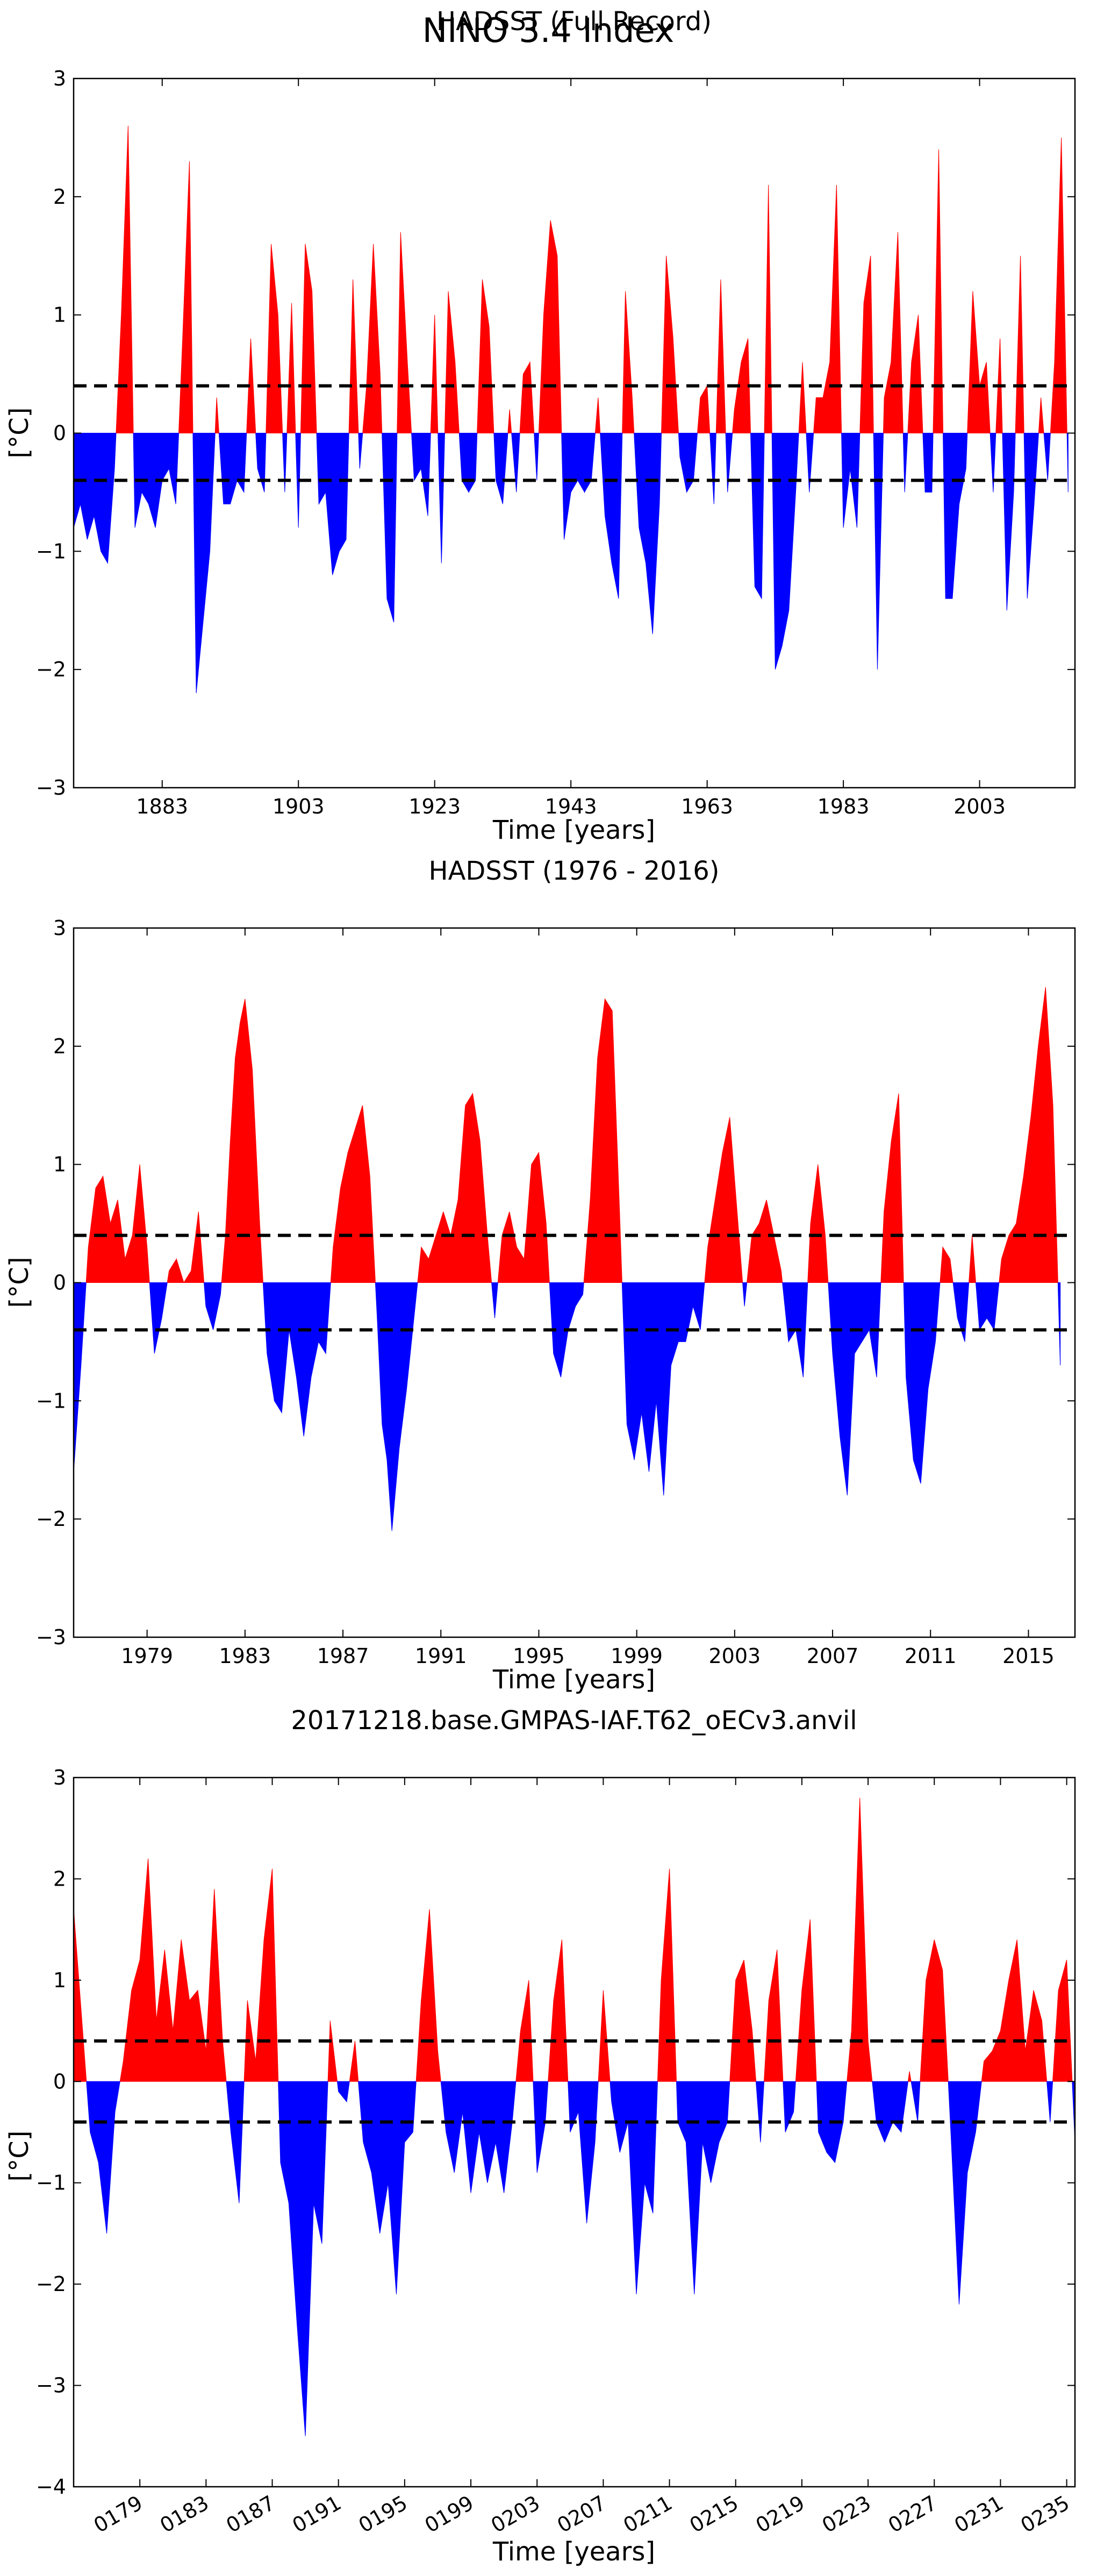 The width and height of the screenshot is (1097, 2576). I want to click on x-tick-label: 1883, so click(162, 806).